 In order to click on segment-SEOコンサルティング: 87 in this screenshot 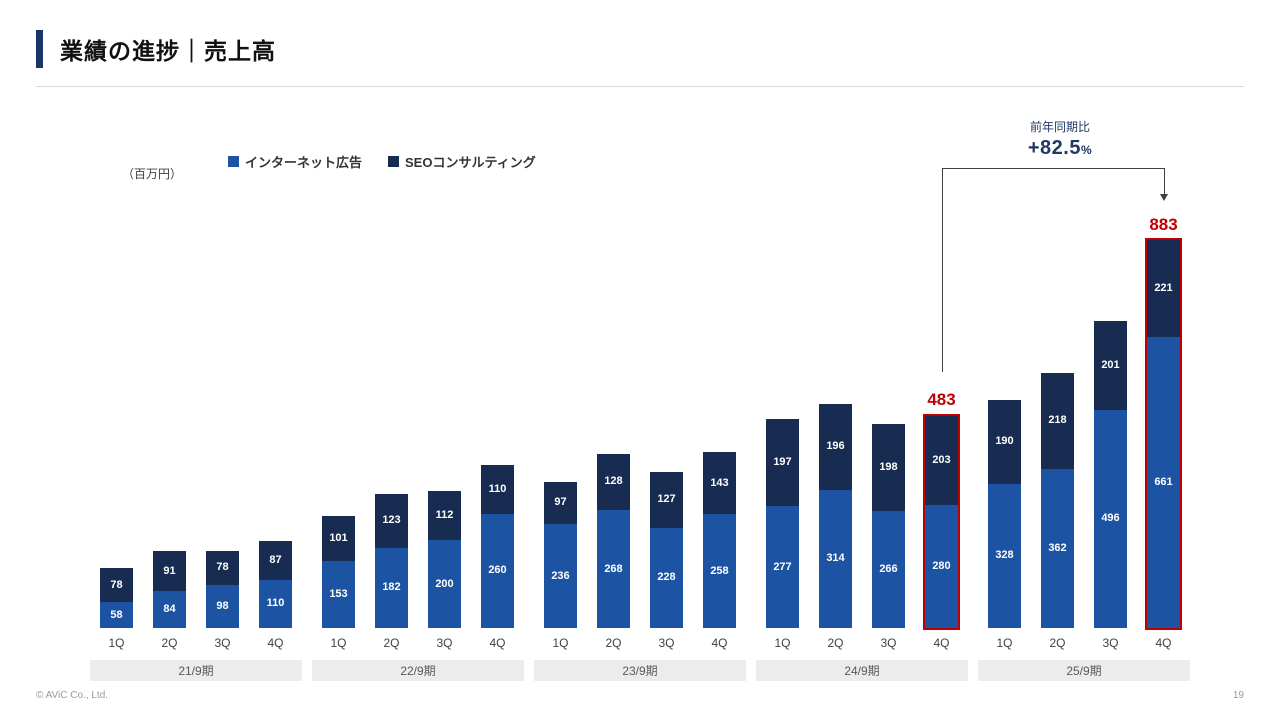, I will do `click(275, 560)`.